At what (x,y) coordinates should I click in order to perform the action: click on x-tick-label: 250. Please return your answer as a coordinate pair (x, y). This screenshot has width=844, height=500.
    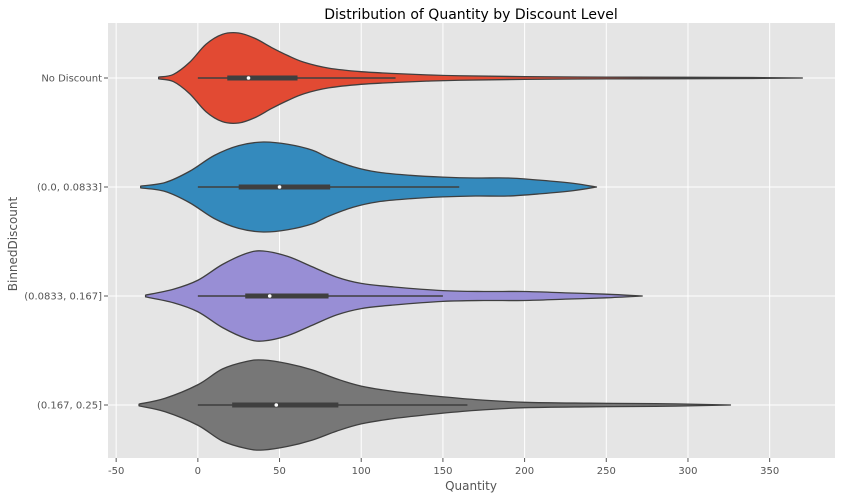
    Looking at the image, I should click on (606, 471).